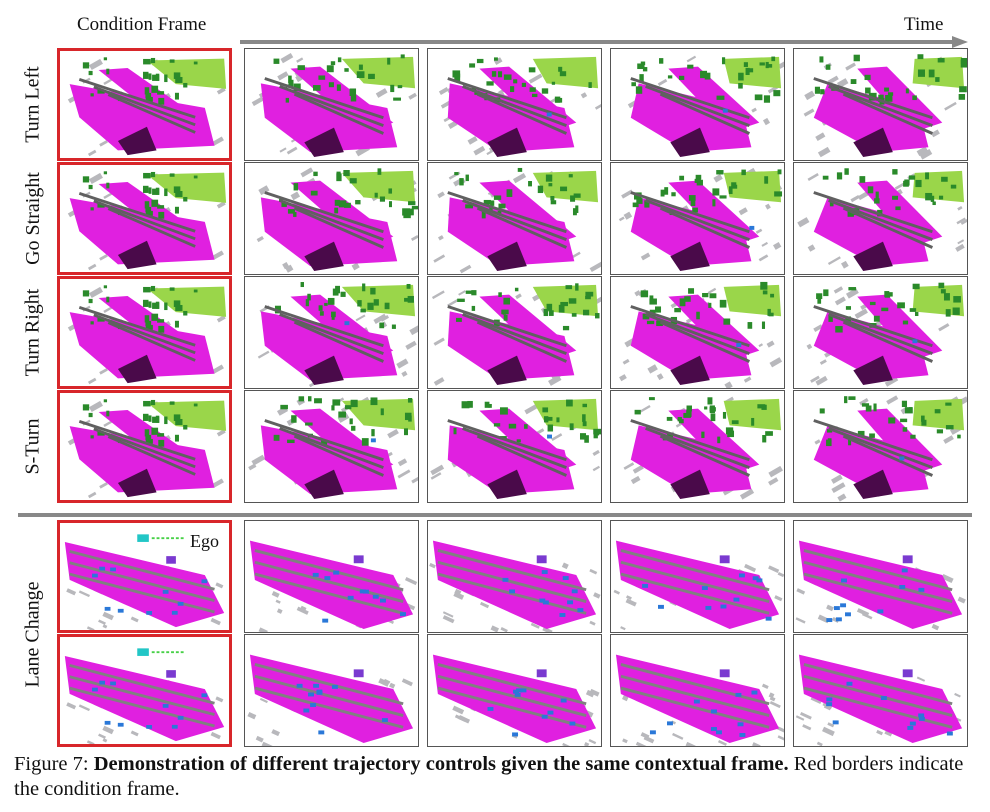 The width and height of the screenshot is (990, 812). I want to click on row-label-s-turn: S-Turn, so click(32, 446).